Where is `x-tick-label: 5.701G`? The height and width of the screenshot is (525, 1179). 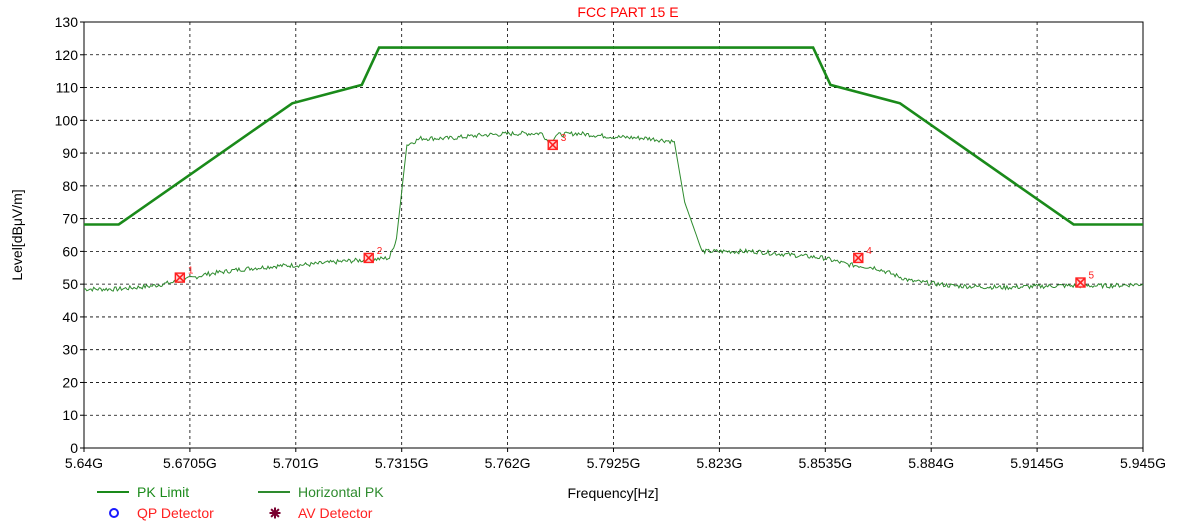 x-tick-label: 5.701G is located at coordinates (296, 463).